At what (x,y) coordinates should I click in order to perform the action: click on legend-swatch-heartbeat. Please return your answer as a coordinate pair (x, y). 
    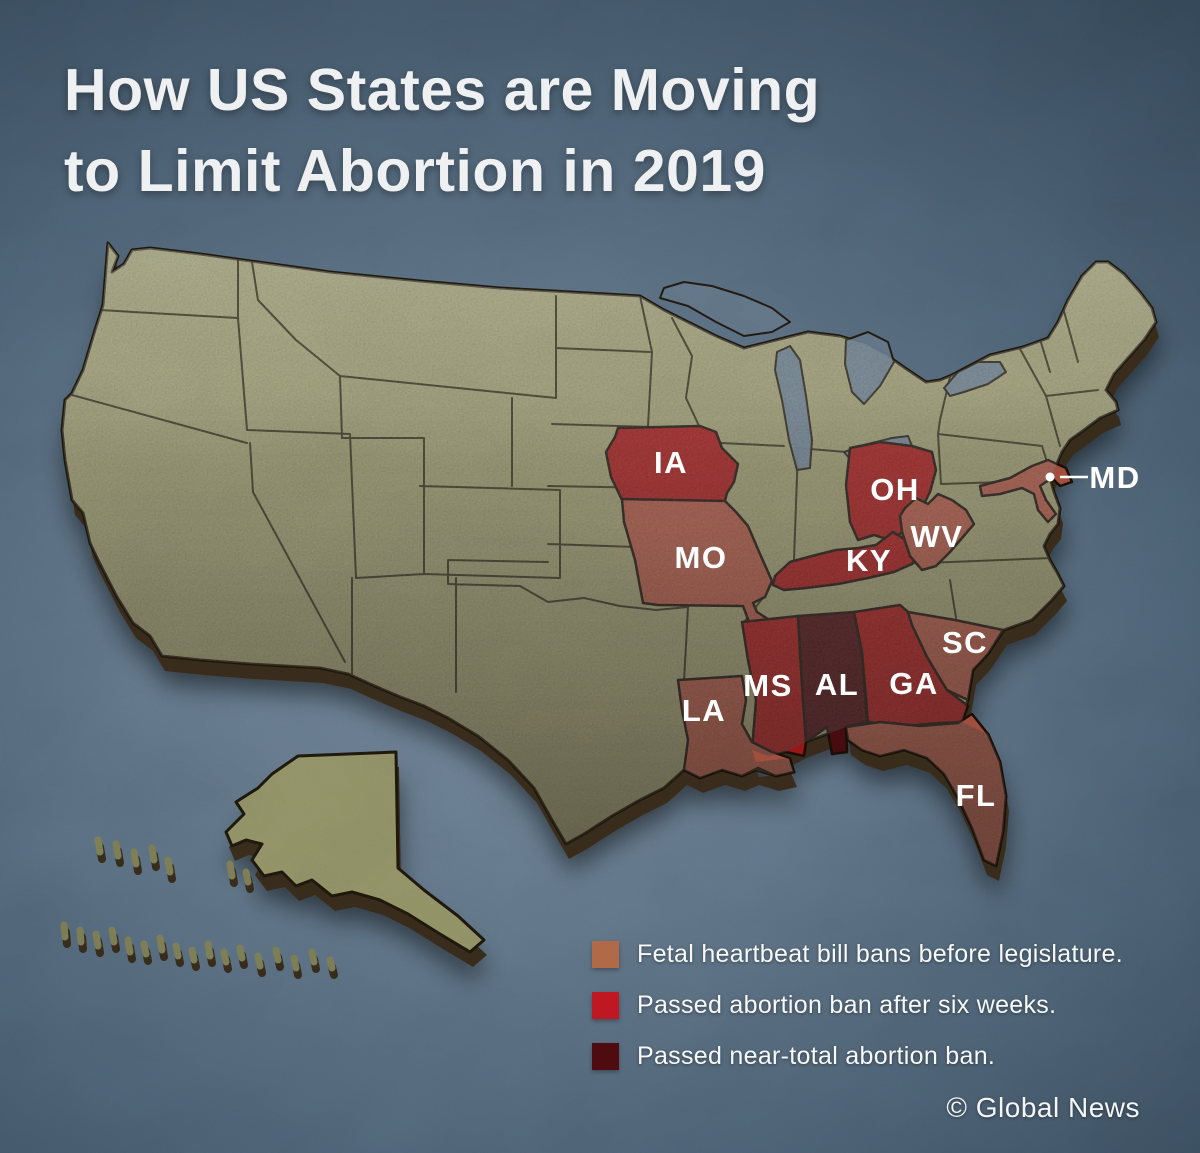
    Looking at the image, I should click on (605, 954).